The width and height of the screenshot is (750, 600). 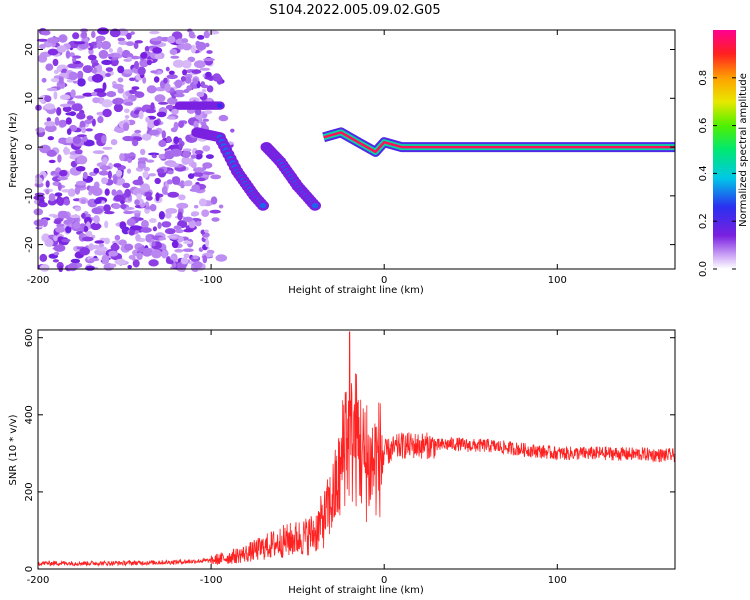 I want to click on colorbar-tick-label: 0.6, so click(x=703, y=126).